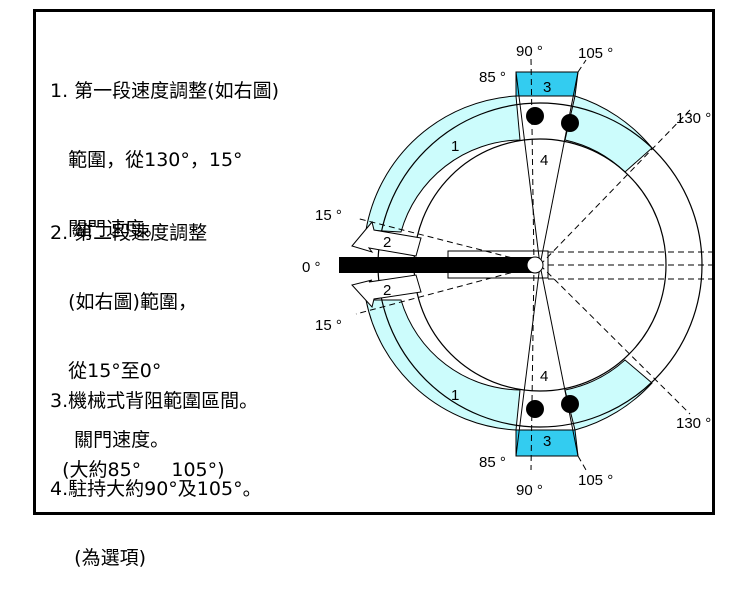 The image size is (730, 616). Describe the element at coordinates (128, 337) in the screenshot. I see `note-2: 2. 第二段速度調整 (如右圖)範圍， 從15°至0° 關門速度。` at that location.